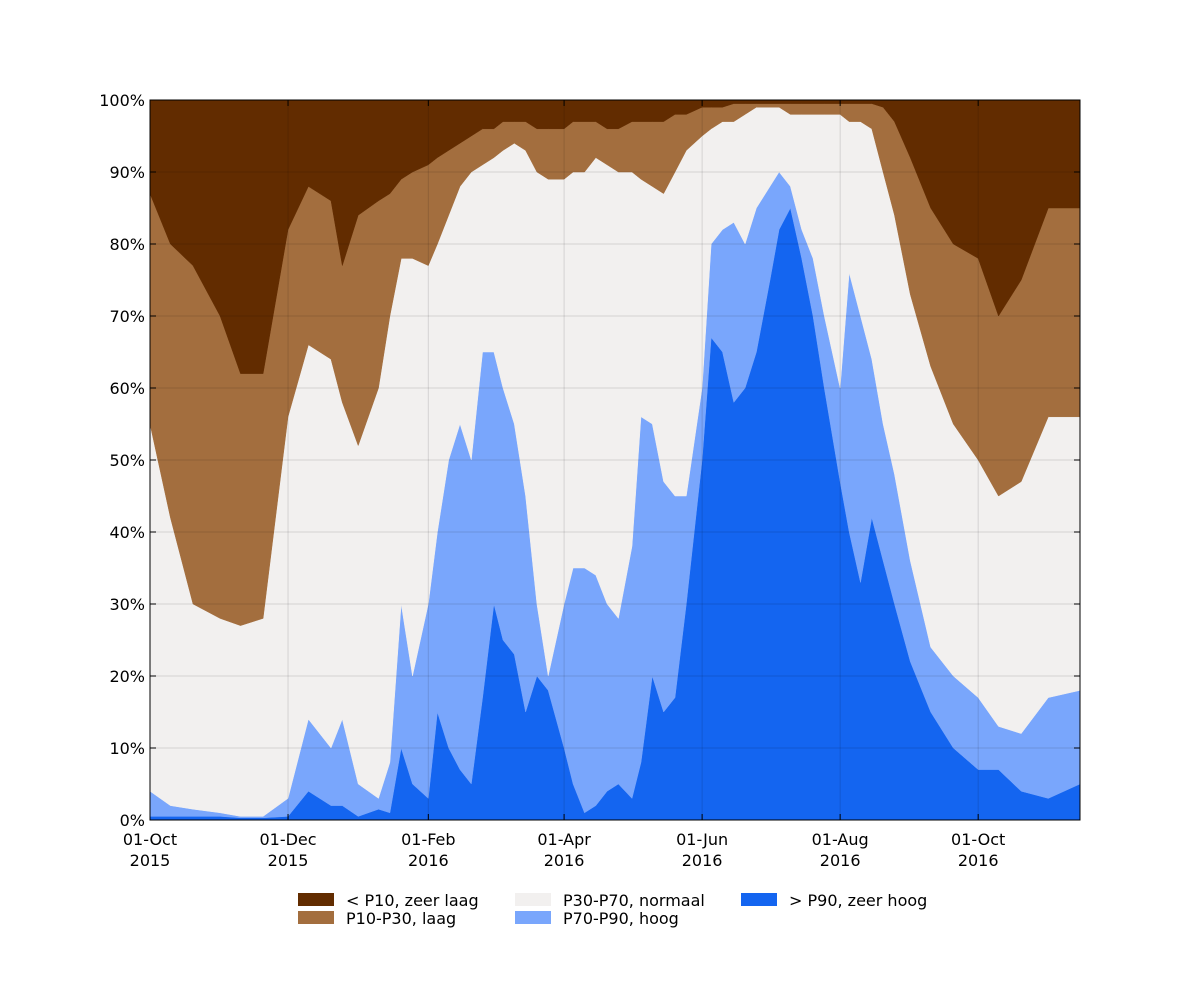  Describe the element at coordinates (412, 900) in the screenshot. I see `legend-label: < P10, zeer laag` at that location.